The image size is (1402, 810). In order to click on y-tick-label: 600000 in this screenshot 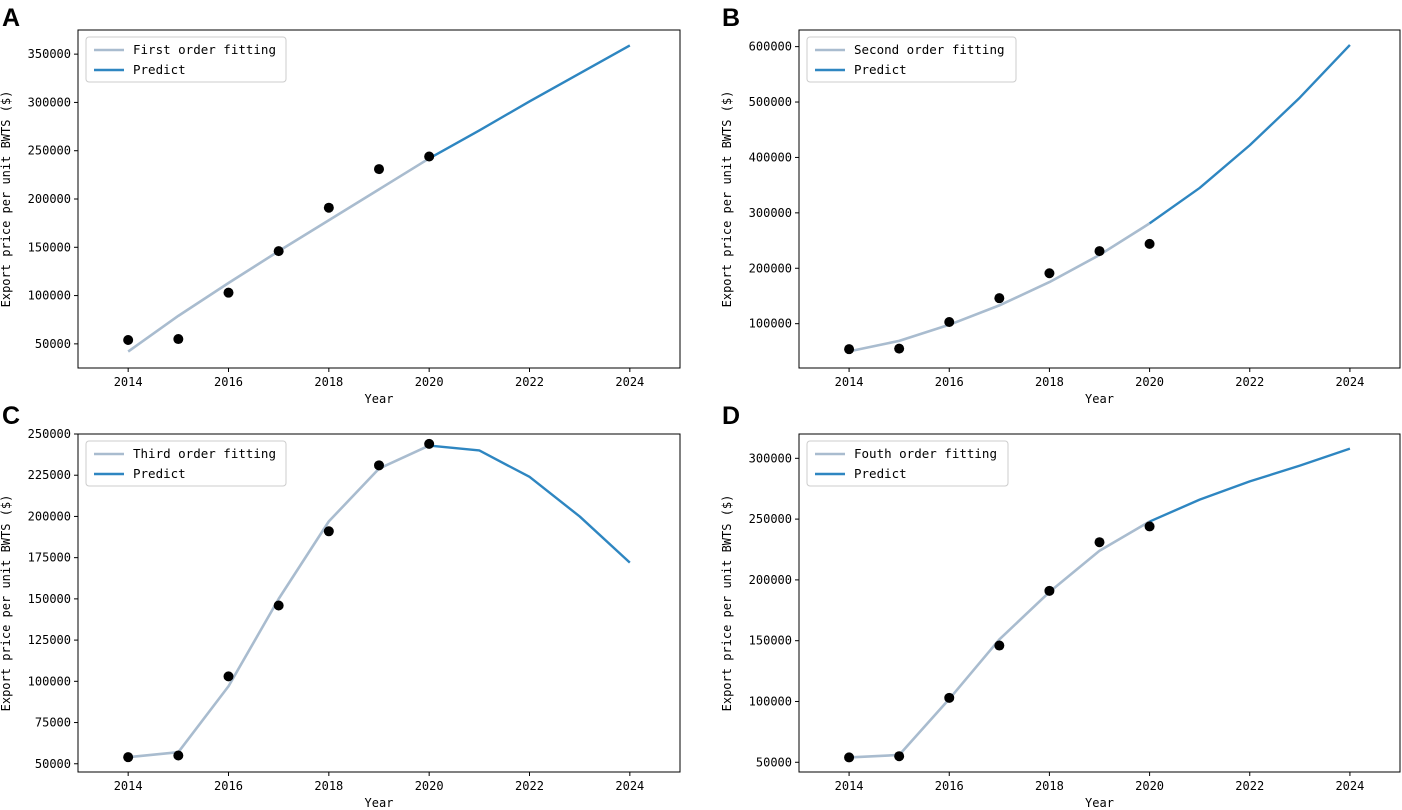, I will do `click(770, 47)`.